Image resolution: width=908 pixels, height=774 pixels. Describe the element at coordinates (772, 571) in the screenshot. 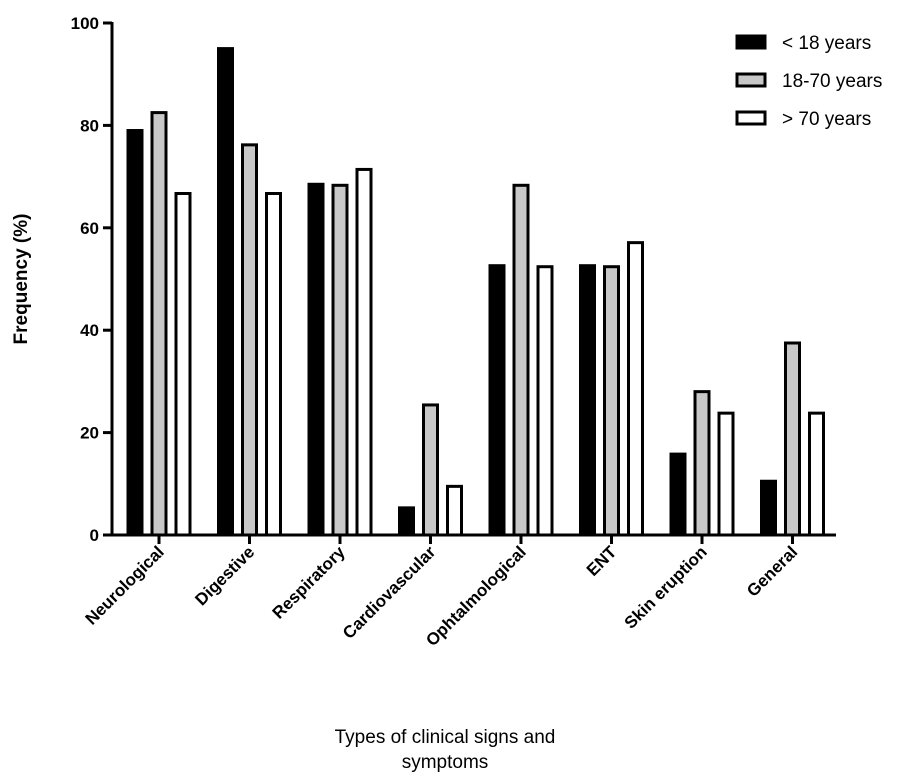

I see `x-category-label: General` at that location.